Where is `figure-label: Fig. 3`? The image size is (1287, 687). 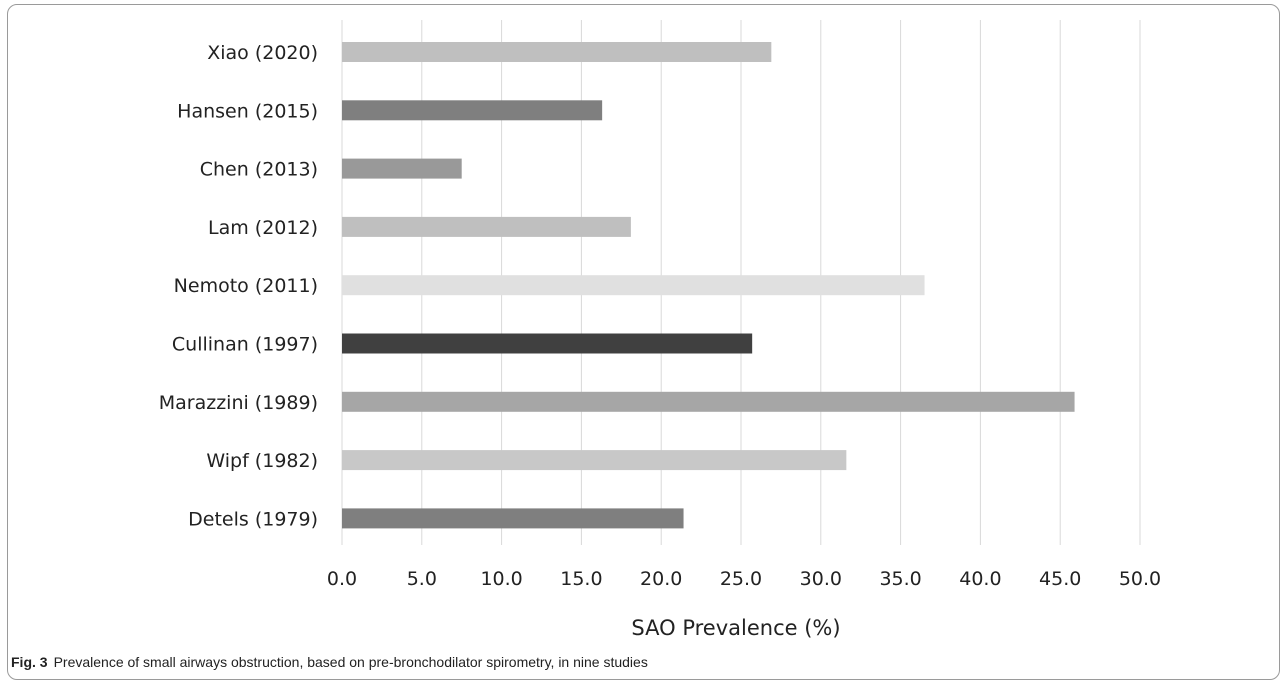
figure-label: Fig. 3 is located at coordinates (29, 662).